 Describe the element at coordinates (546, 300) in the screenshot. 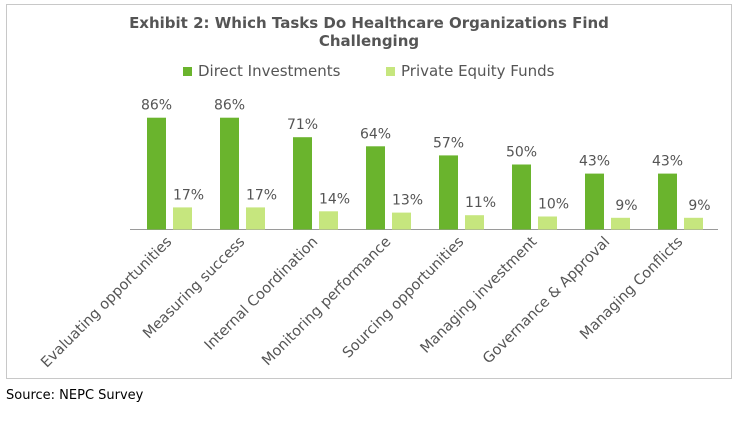

I see `category-label-7: Governance & Approval` at that location.